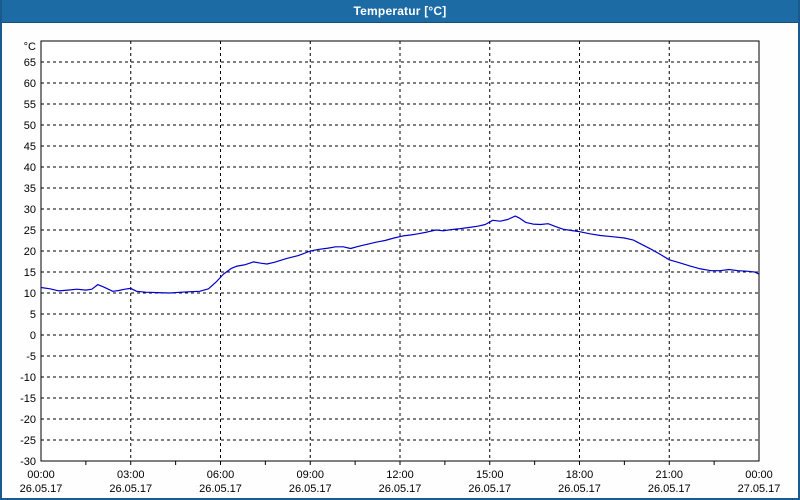  I want to click on window-title: Temperatur [°C], so click(400, 11).